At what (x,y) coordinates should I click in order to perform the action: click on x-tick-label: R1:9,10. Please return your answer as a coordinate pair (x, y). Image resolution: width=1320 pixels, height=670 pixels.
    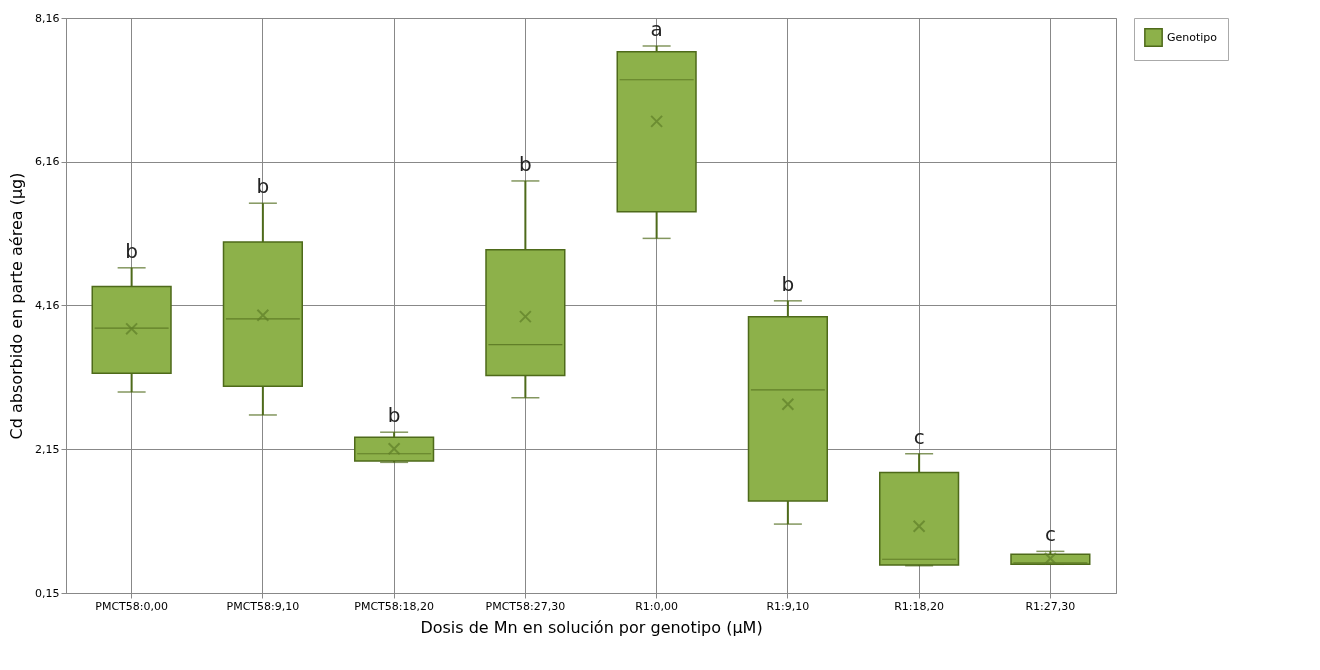
    Looking at the image, I should click on (788, 606).